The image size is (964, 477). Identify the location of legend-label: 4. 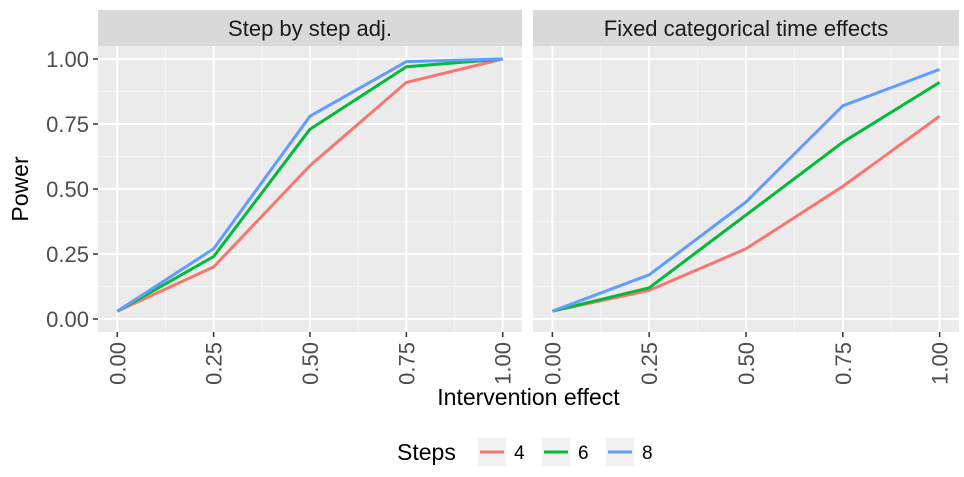
(519, 453).